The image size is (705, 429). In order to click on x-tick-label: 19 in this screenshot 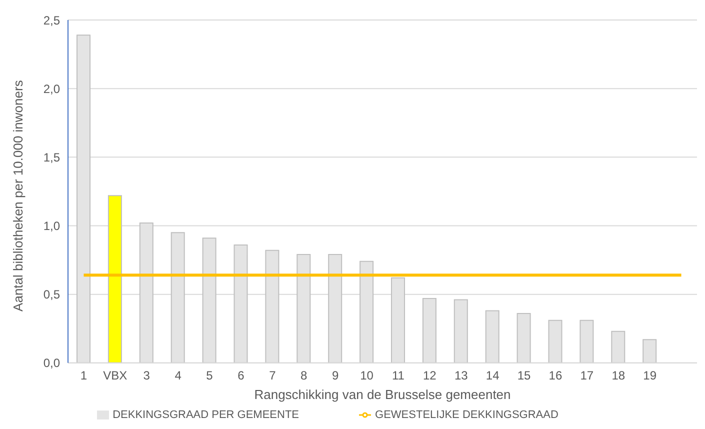, I will do `click(650, 375)`.